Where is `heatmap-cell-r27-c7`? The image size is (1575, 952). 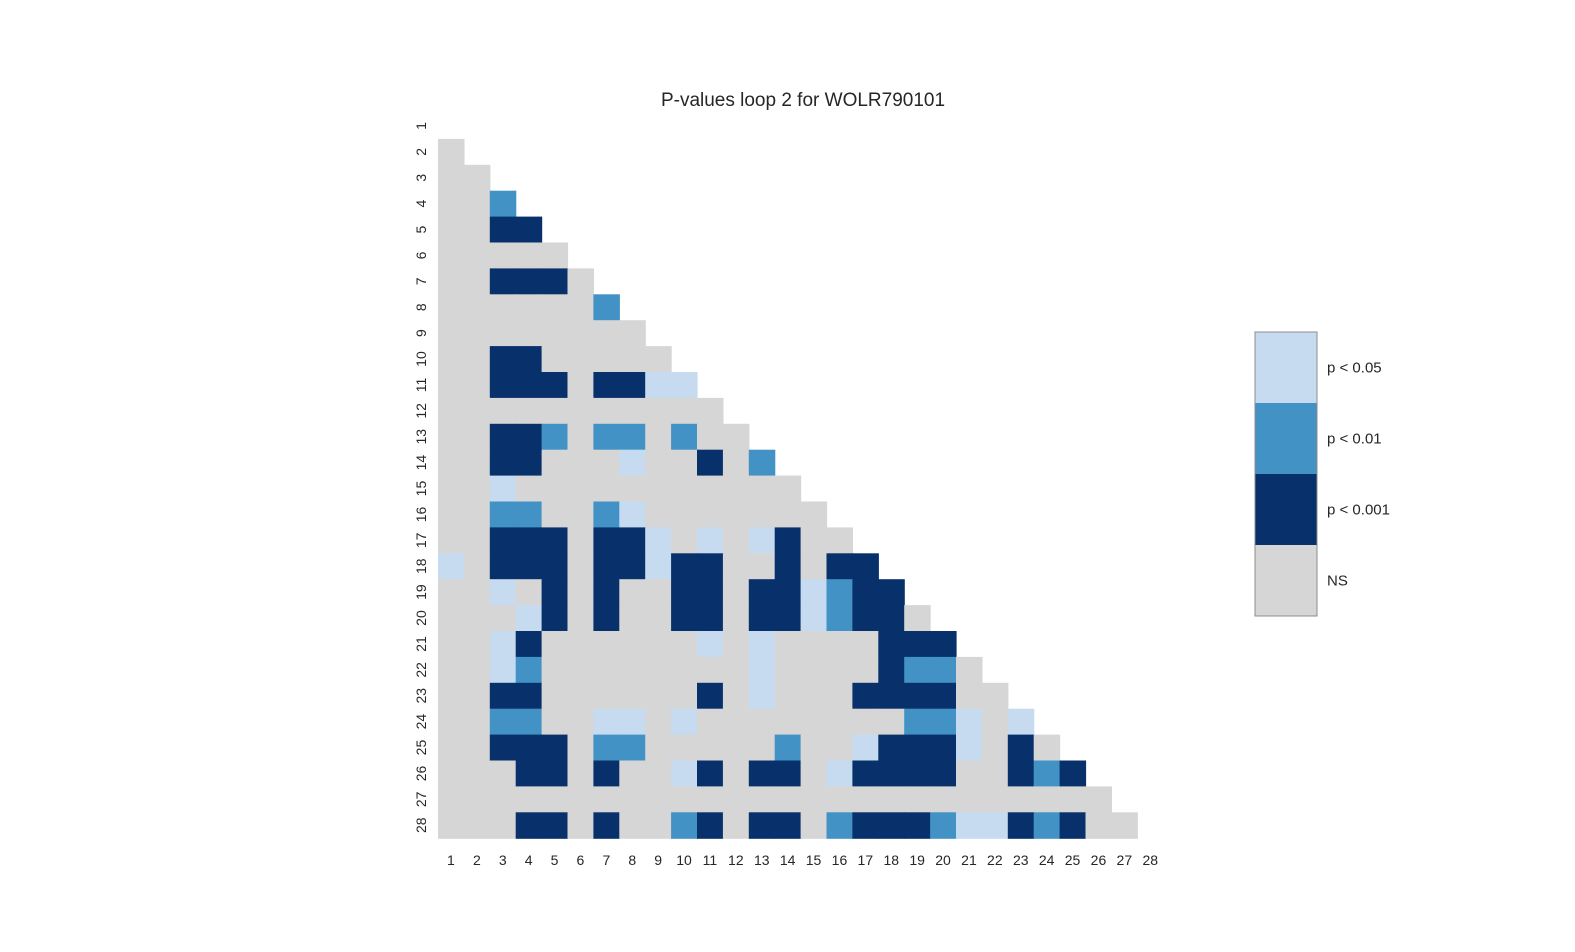 heatmap-cell-r27-c7 is located at coordinates (606, 799).